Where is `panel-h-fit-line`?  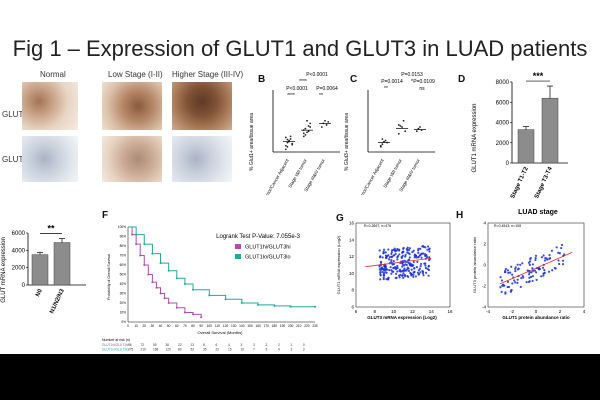 panel-h-fit-line is located at coordinates (536, 268).